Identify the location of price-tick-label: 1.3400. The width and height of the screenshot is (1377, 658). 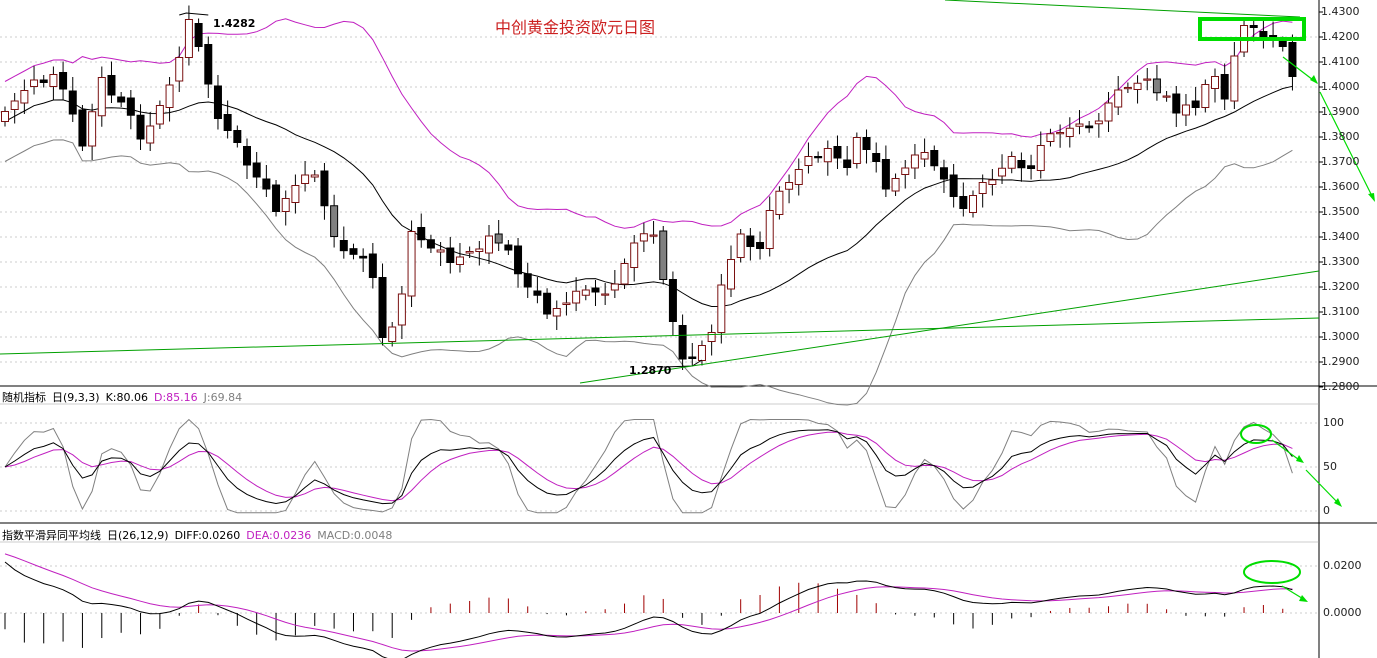
(1340, 236).